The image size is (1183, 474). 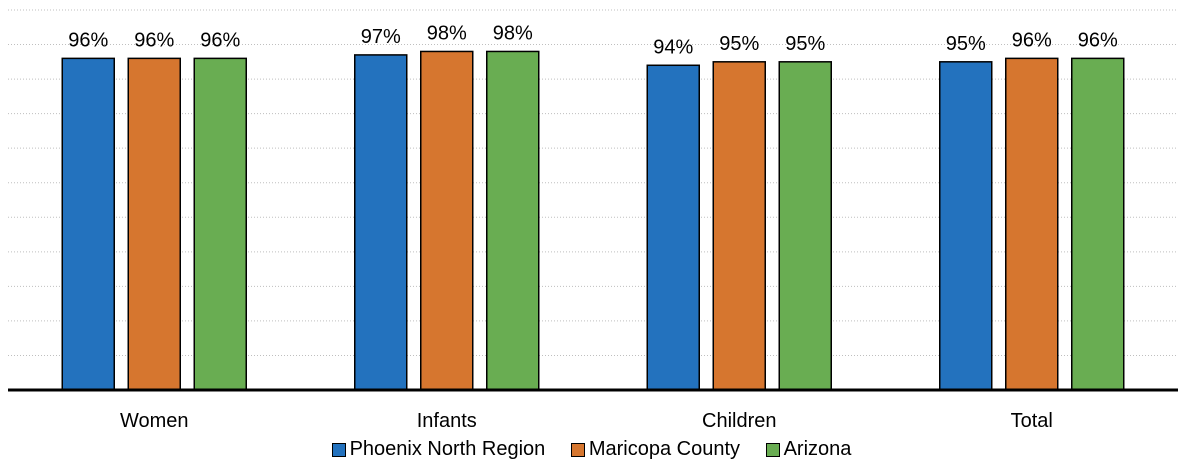 I want to click on legend-item-maricopa-county: Maricopa County, so click(x=655, y=449).